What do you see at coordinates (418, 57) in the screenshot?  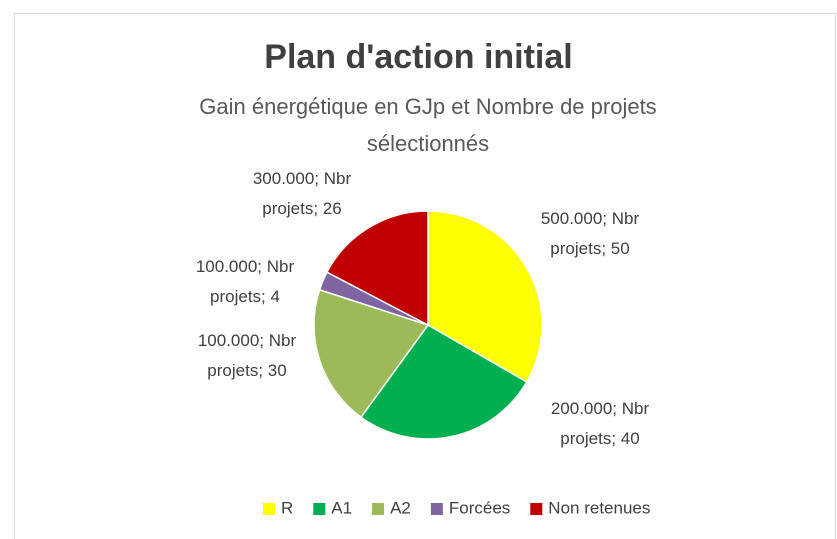 I see `chart-title: Plan d'action initial` at bounding box center [418, 57].